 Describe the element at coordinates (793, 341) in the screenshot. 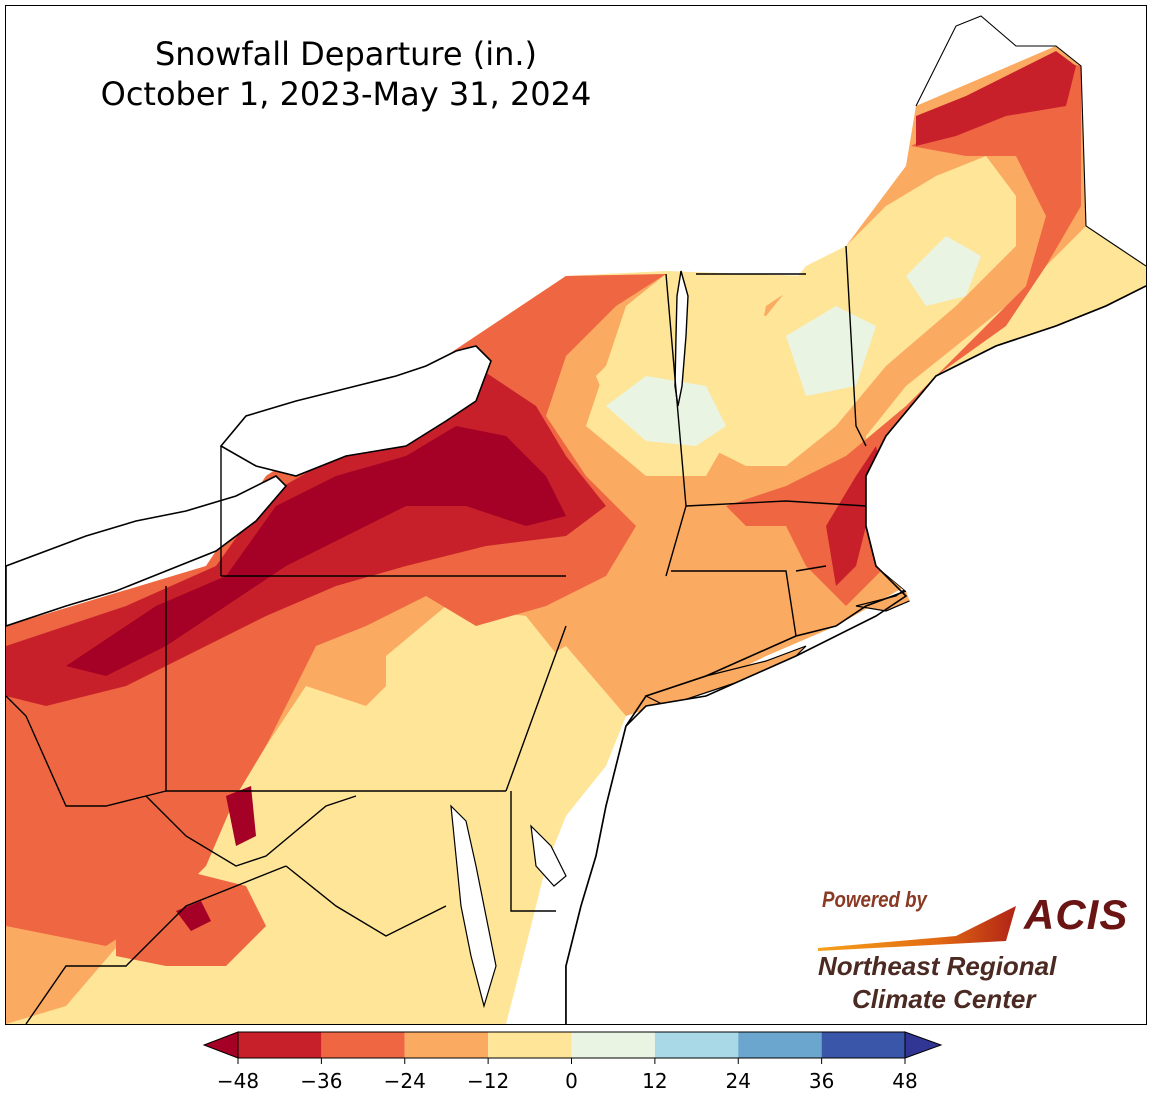

I see `zone-0-12-north` at that location.